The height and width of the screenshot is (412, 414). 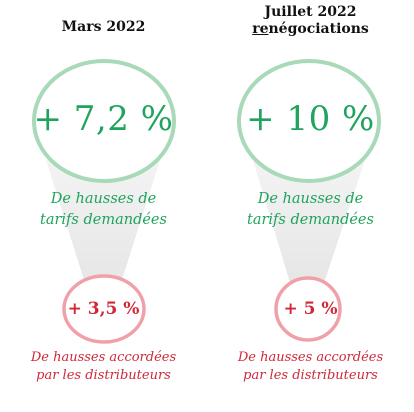 I want to click on header-march: Mars 2022, so click(x=103, y=27).